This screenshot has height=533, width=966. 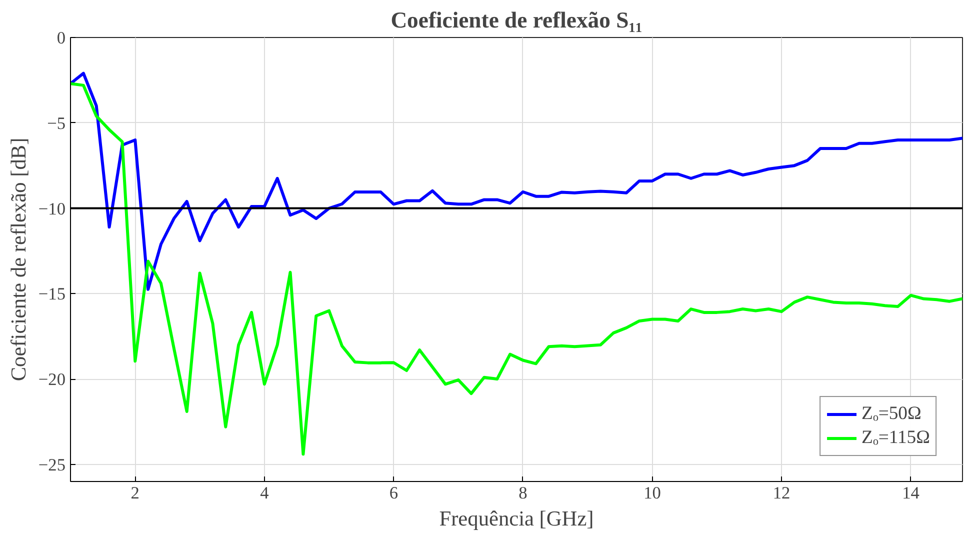 What do you see at coordinates (18, 260) in the screenshot?
I see `y-axis-title: Coeficiente de reflexão [dB]` at bounding box center [18, 260].